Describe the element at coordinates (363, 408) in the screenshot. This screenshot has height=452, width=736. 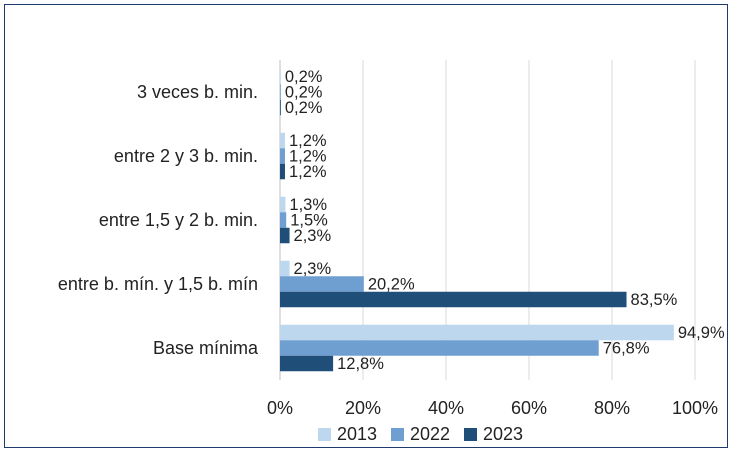
I see `x-tick-label: 20%` at that location.